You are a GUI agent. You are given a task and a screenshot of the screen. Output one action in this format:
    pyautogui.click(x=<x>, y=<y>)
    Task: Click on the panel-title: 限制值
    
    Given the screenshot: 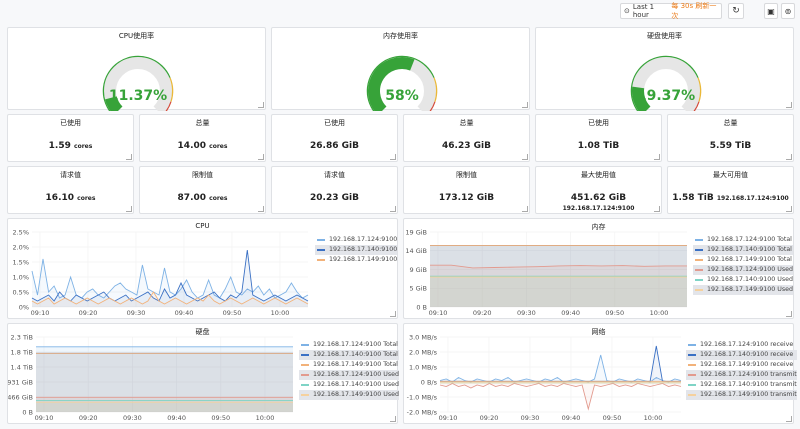 What is the action you would take?
    pyautogui.click(x=466, y=175)
    